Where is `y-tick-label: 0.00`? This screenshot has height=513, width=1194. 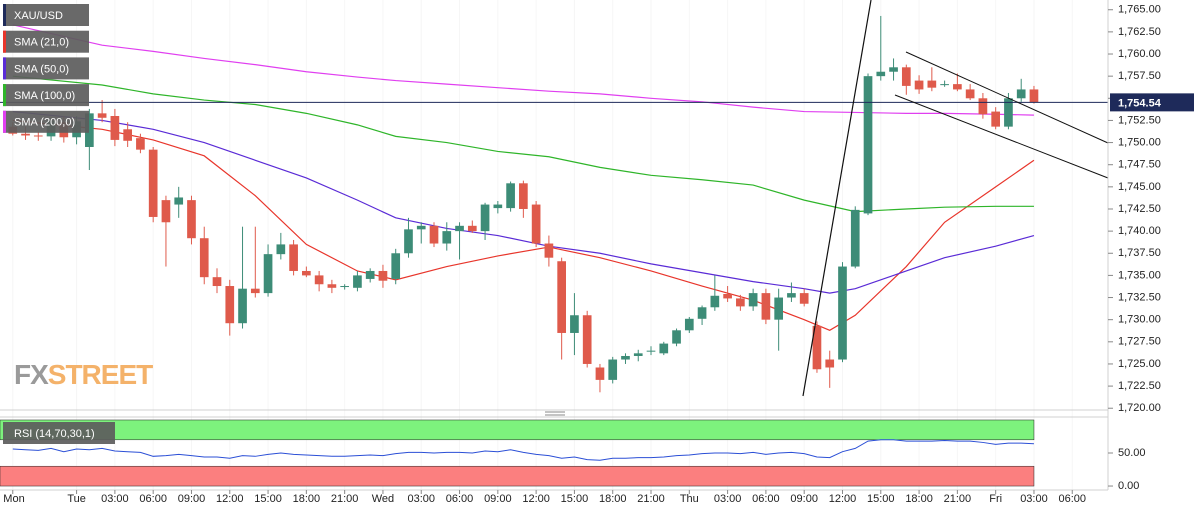
y-tick-label: 0.00 is located at coordinates (1128, 486).